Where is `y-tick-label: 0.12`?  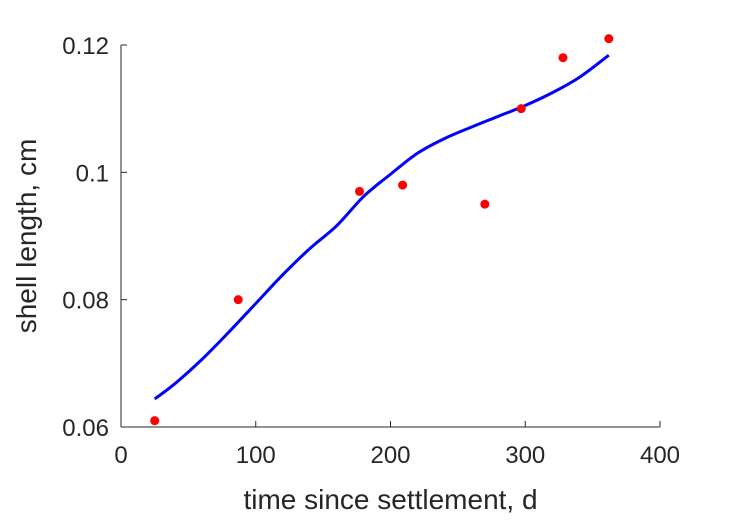
y-tick-label: 0.12 is located at coordinates (85, 46).